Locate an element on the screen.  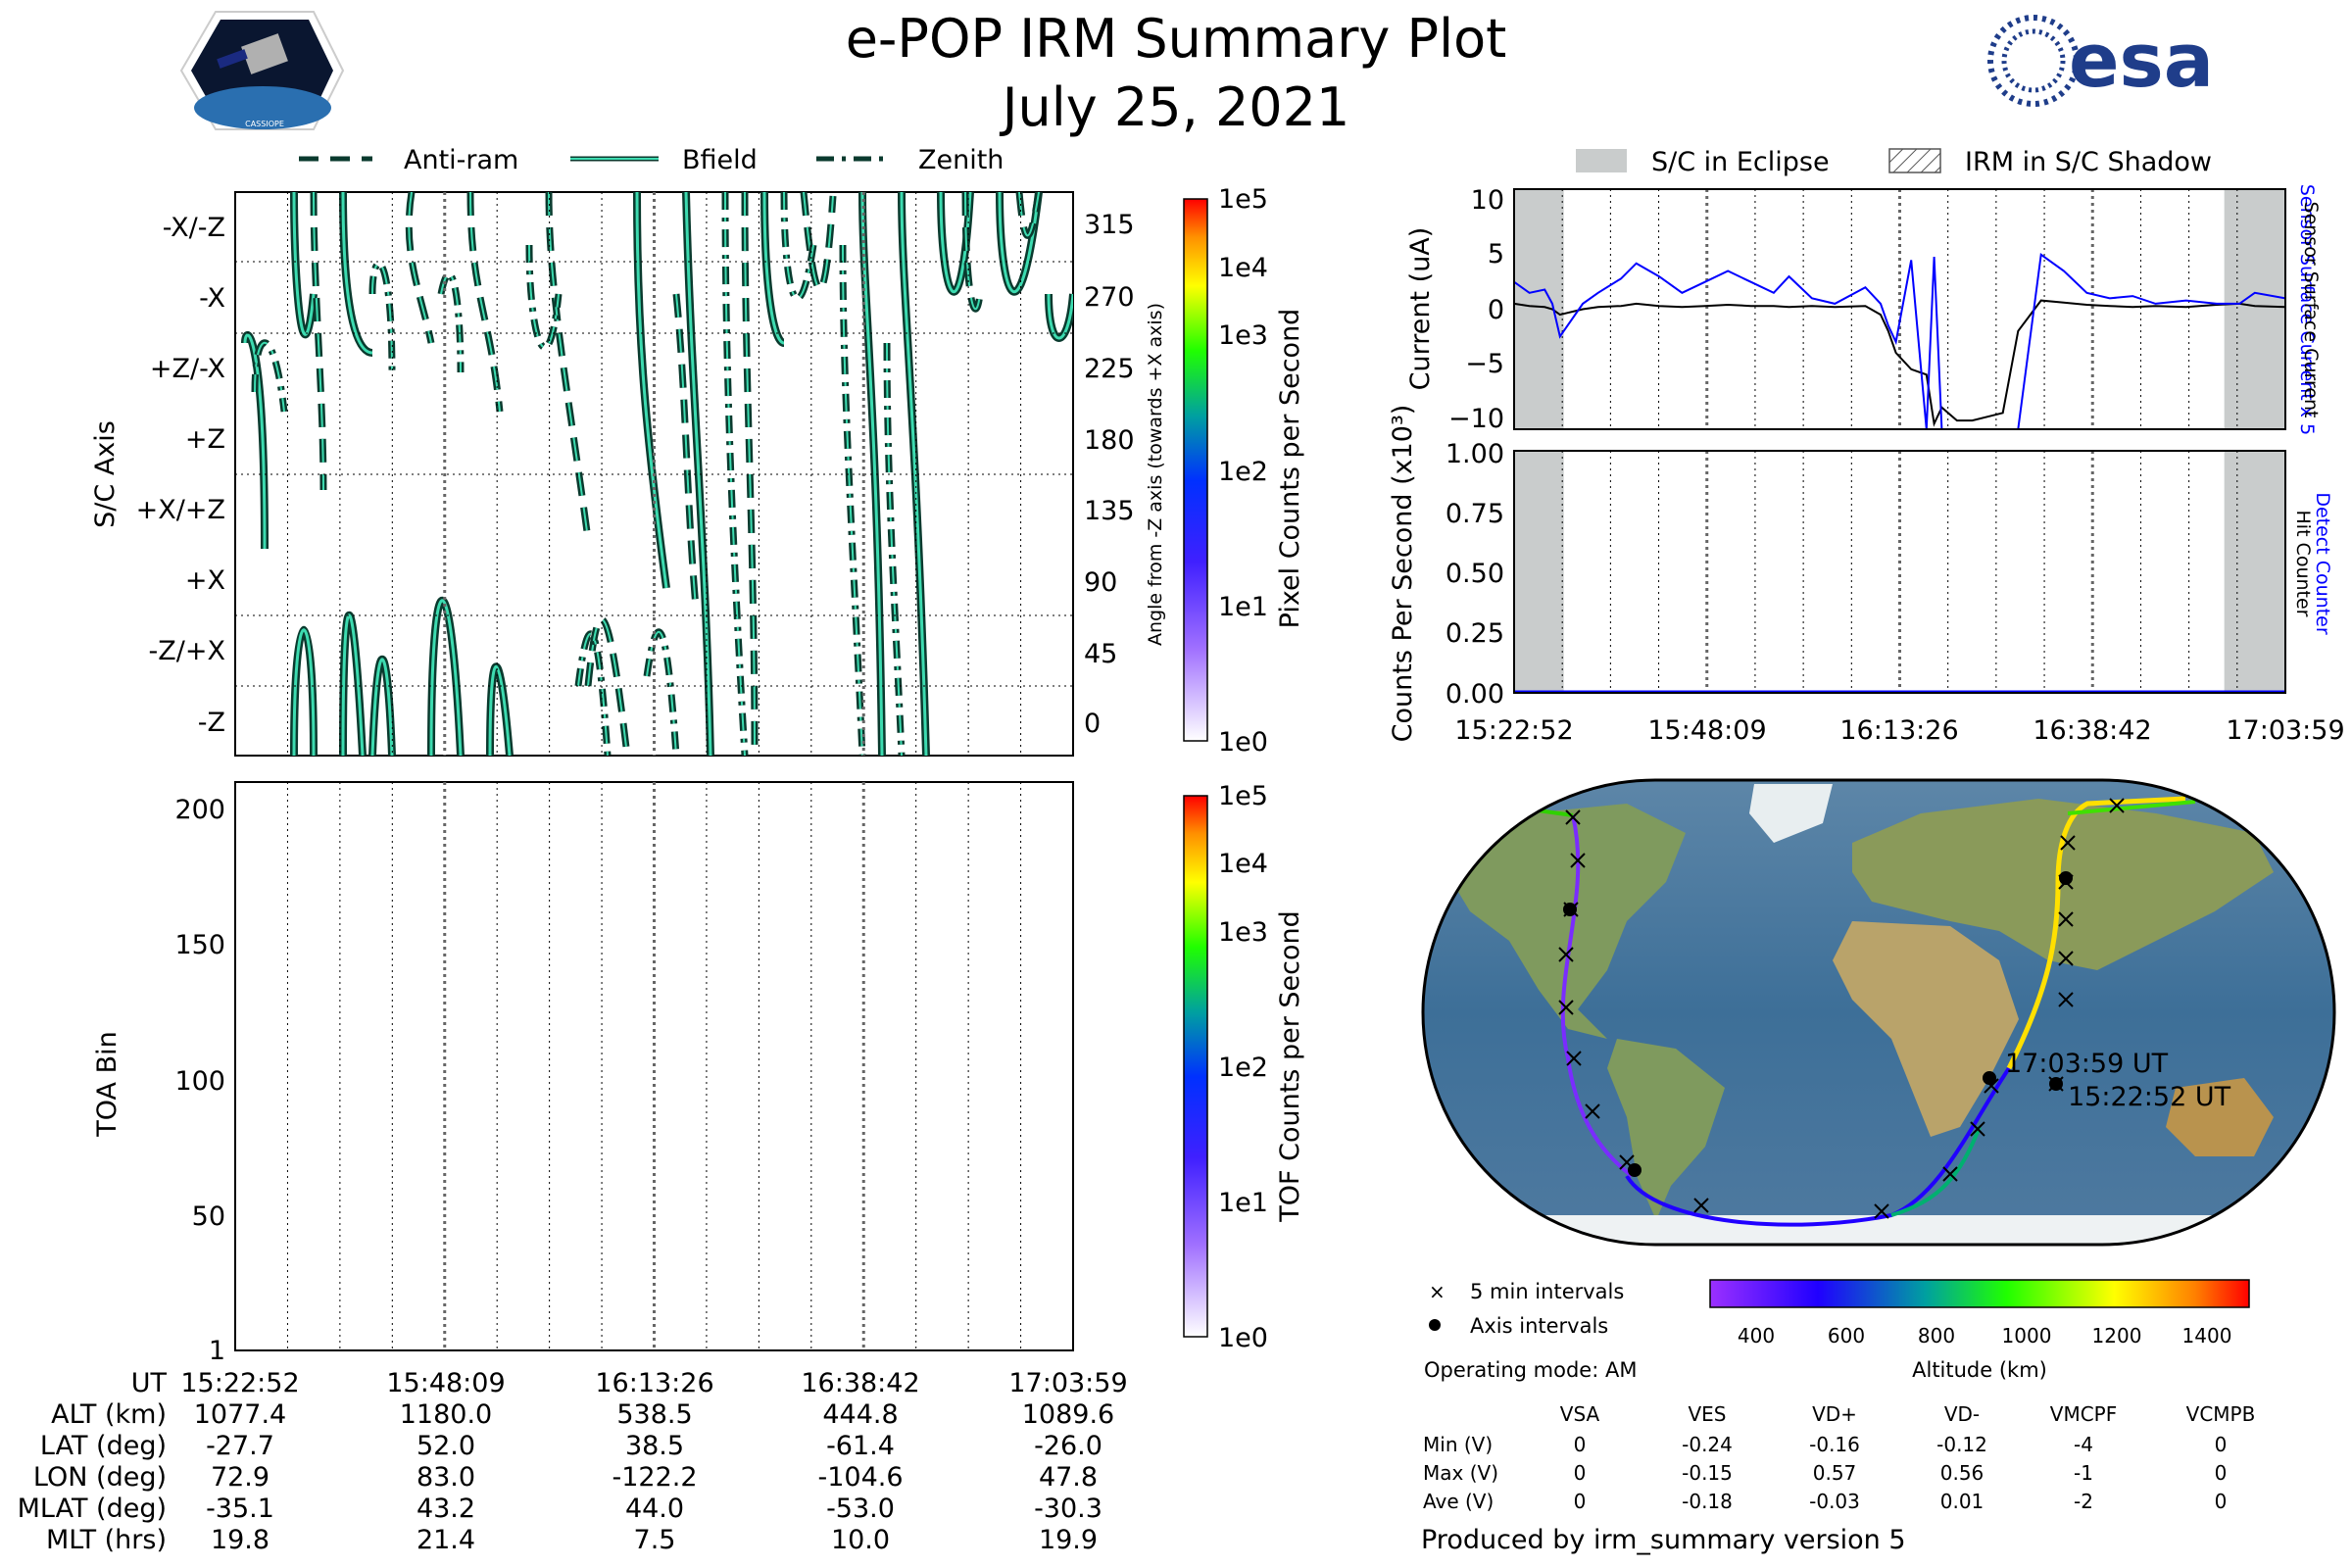
svg-text: 1000 is located at coordinates (2027, 1336).